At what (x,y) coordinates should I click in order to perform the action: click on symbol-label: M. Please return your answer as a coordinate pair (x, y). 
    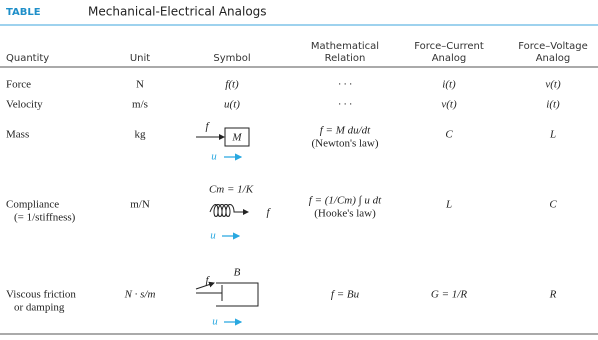
    Looking at the image, I should click on (236, 138).